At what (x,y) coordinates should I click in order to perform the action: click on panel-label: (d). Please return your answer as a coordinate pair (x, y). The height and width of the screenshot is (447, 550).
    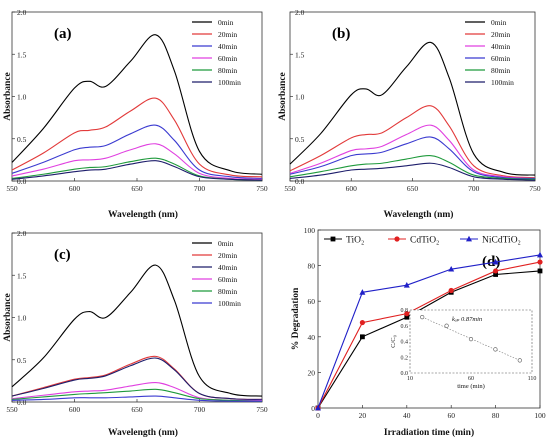
    Looking at the image, I should click on (491, 262).